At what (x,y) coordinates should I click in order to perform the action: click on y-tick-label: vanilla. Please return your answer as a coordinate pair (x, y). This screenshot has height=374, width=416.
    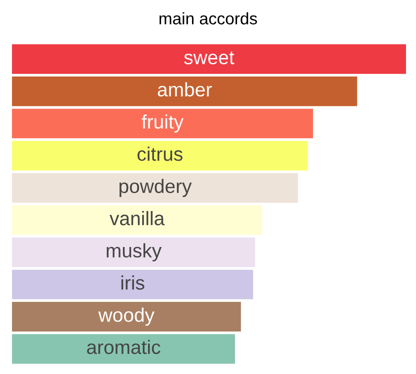
    Looking at the image, I should click on (137, 218).